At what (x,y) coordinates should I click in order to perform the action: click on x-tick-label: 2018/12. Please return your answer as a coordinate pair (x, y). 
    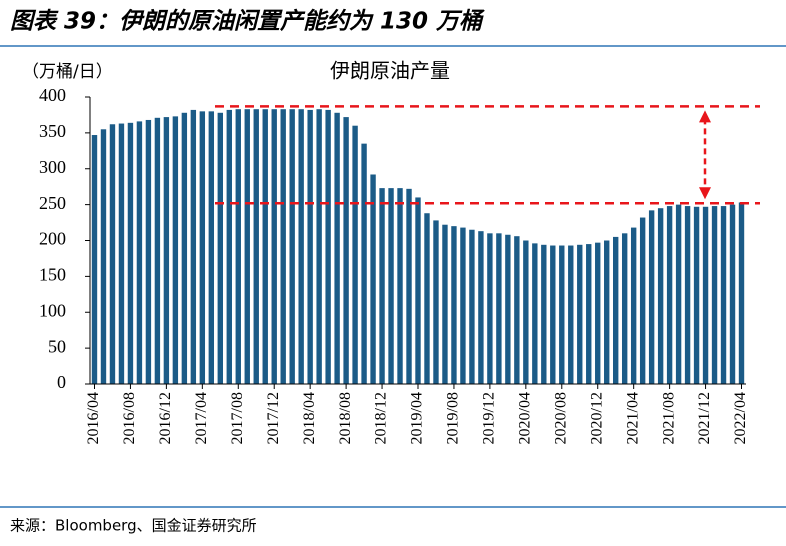
    Looking at the image, I should click on (381, 418).